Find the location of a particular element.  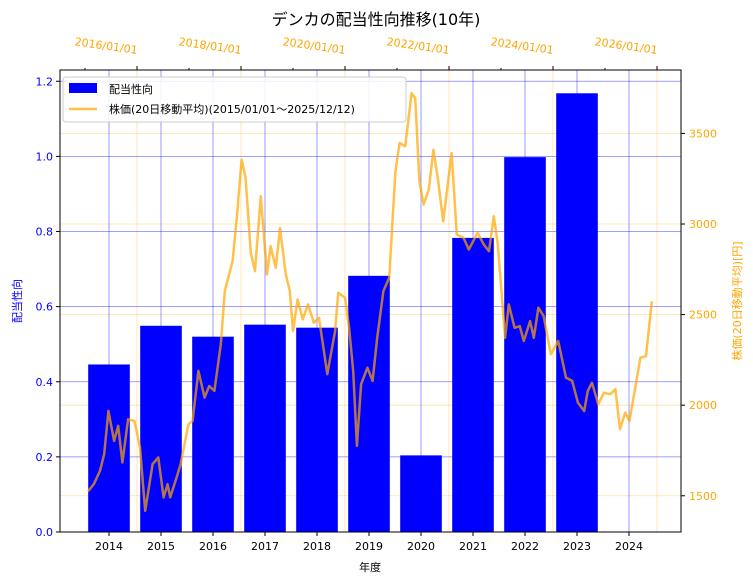

bar-2016 is located at coordinates (213, 434).